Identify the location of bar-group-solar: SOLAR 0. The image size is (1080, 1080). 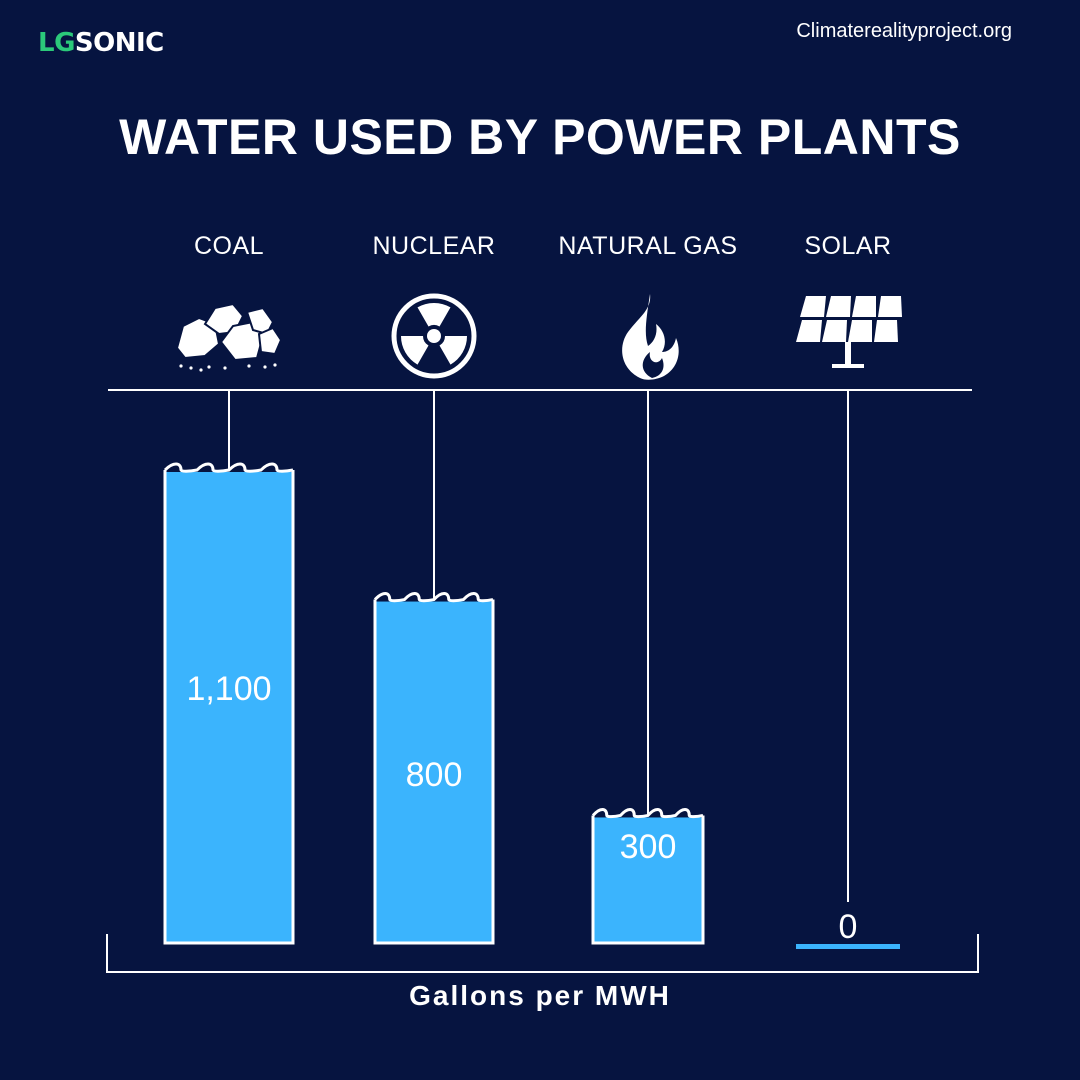
(849, 590).